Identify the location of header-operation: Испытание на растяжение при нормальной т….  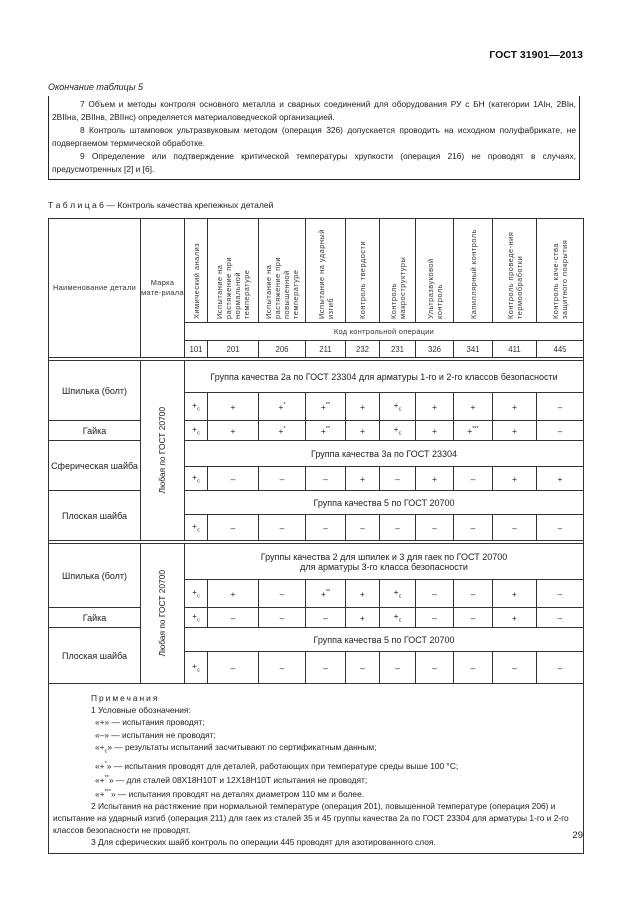
(233, 270).